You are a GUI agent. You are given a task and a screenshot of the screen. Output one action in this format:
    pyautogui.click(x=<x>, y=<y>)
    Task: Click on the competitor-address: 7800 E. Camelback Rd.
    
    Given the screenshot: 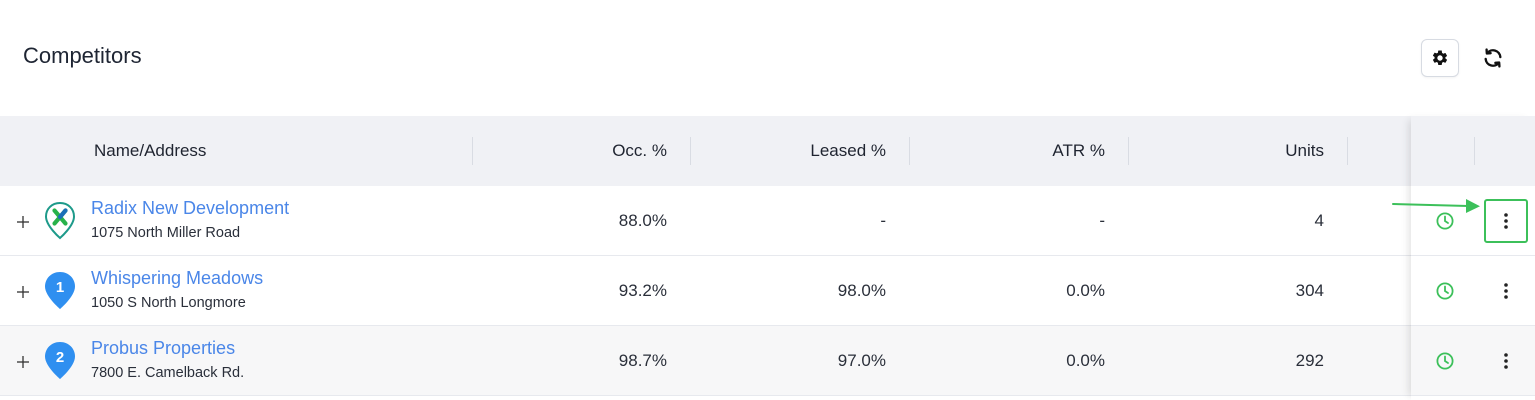 What is the action you would take?
    pyautogui.click(x=168, y=373)
    